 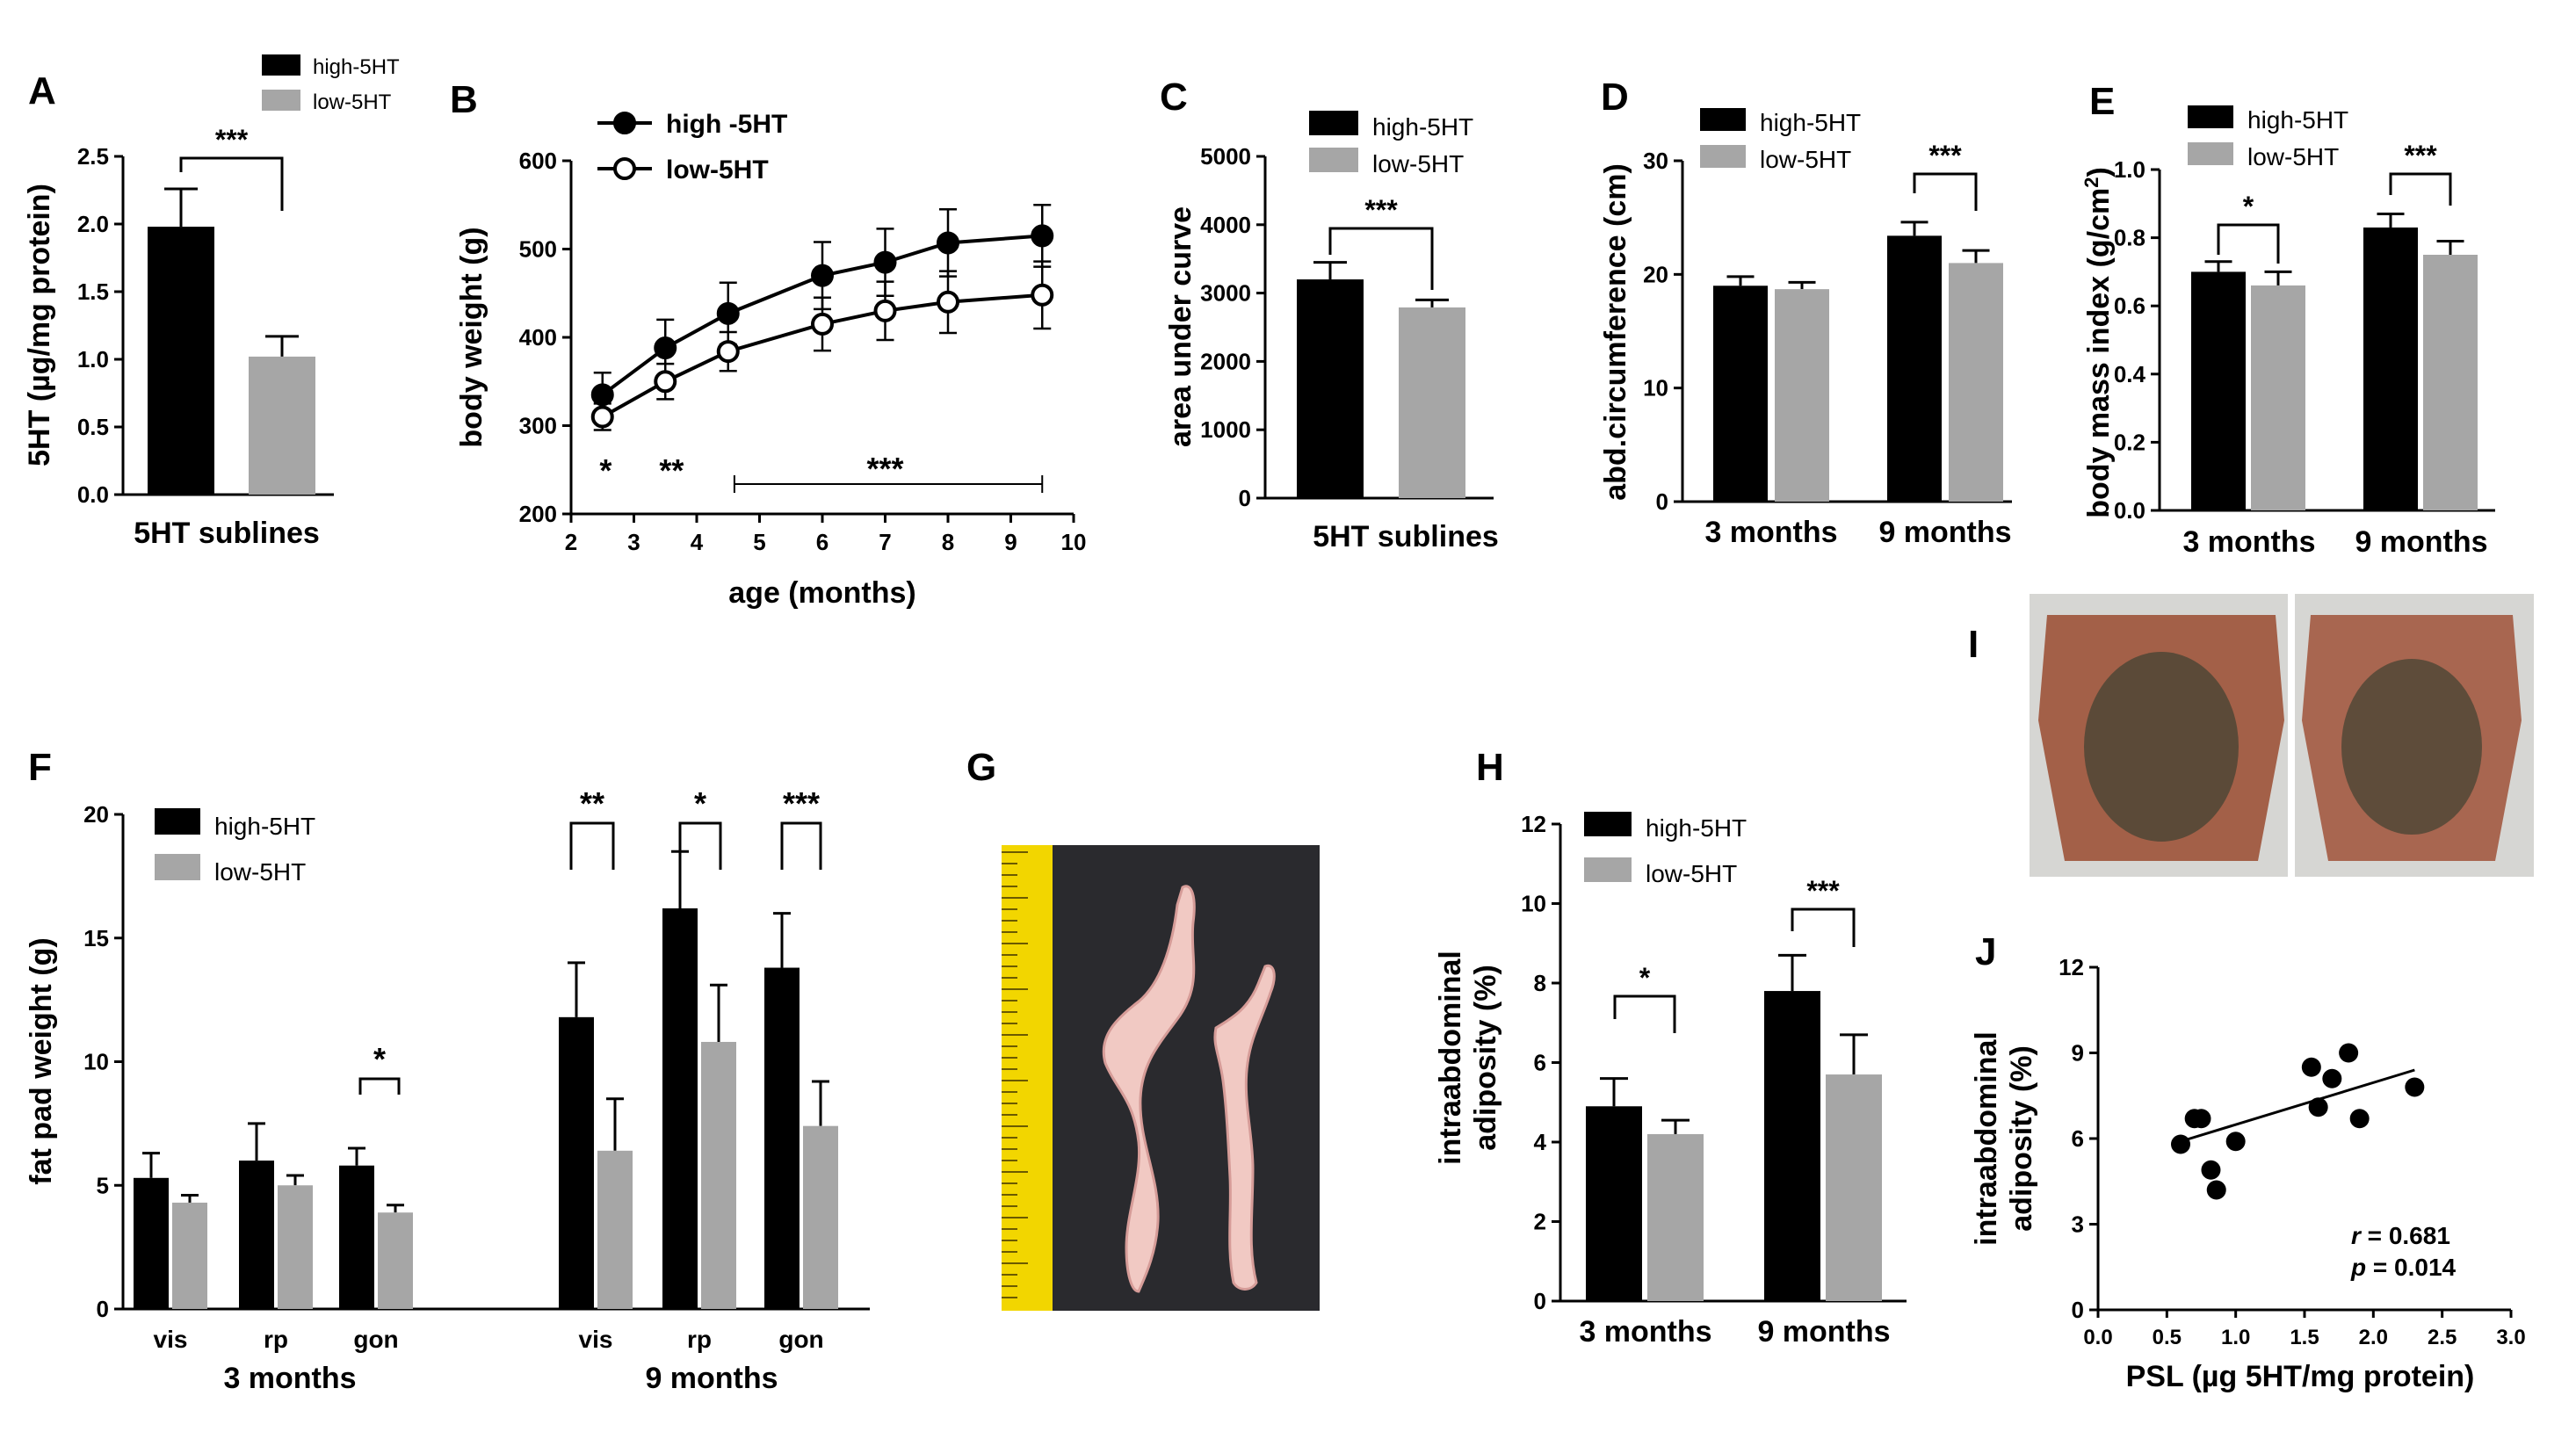 I want to click on y-tick-label: 0.0, so click(x=2129, y=510).